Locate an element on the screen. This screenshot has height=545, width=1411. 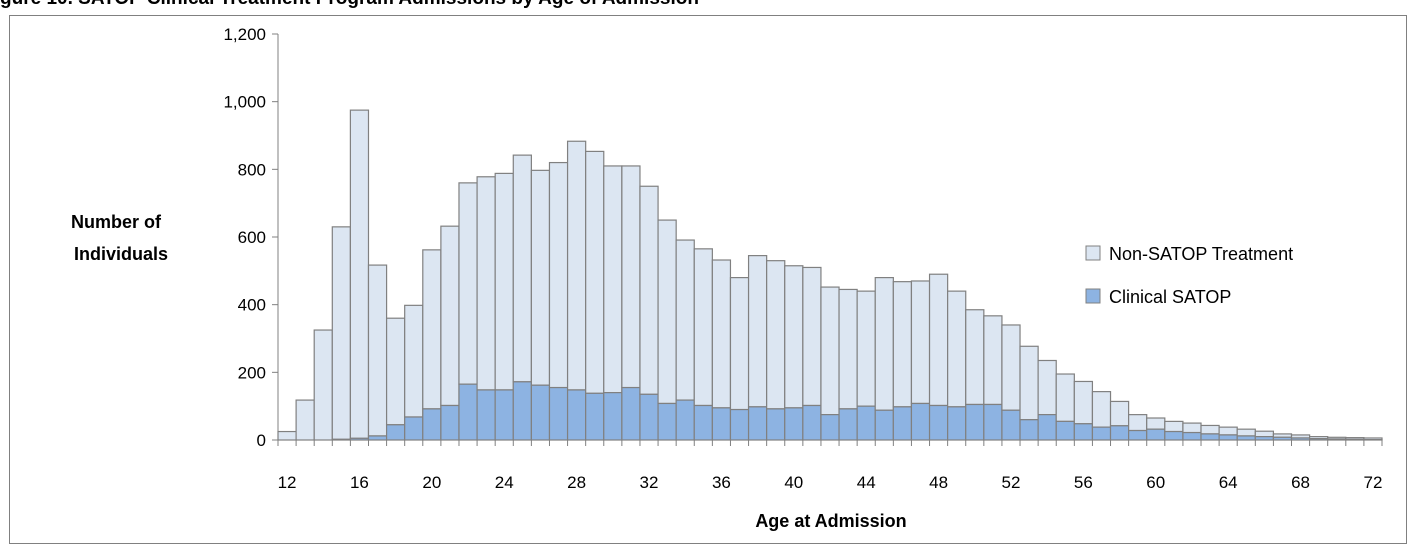
y-tick-label: 200 is located at coordinates (252, 372).